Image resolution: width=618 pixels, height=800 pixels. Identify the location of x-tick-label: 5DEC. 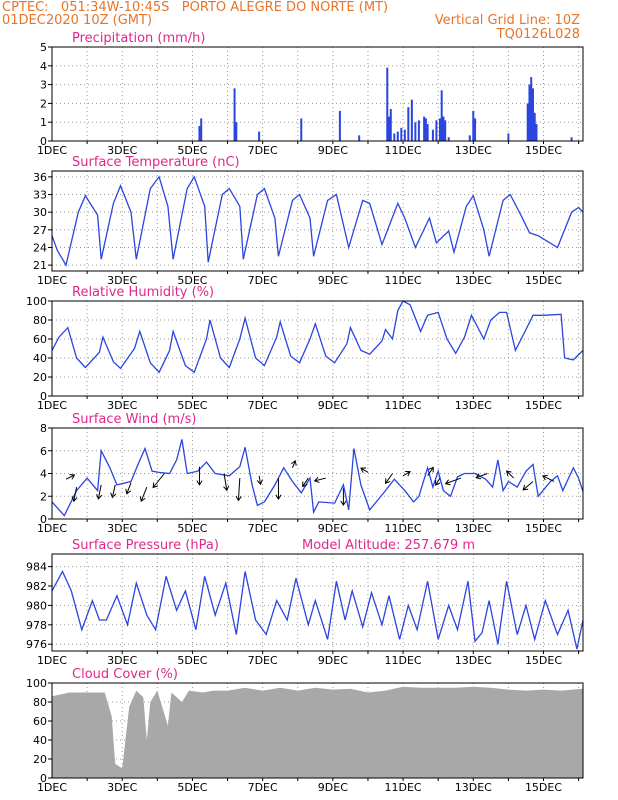
(192, 528).